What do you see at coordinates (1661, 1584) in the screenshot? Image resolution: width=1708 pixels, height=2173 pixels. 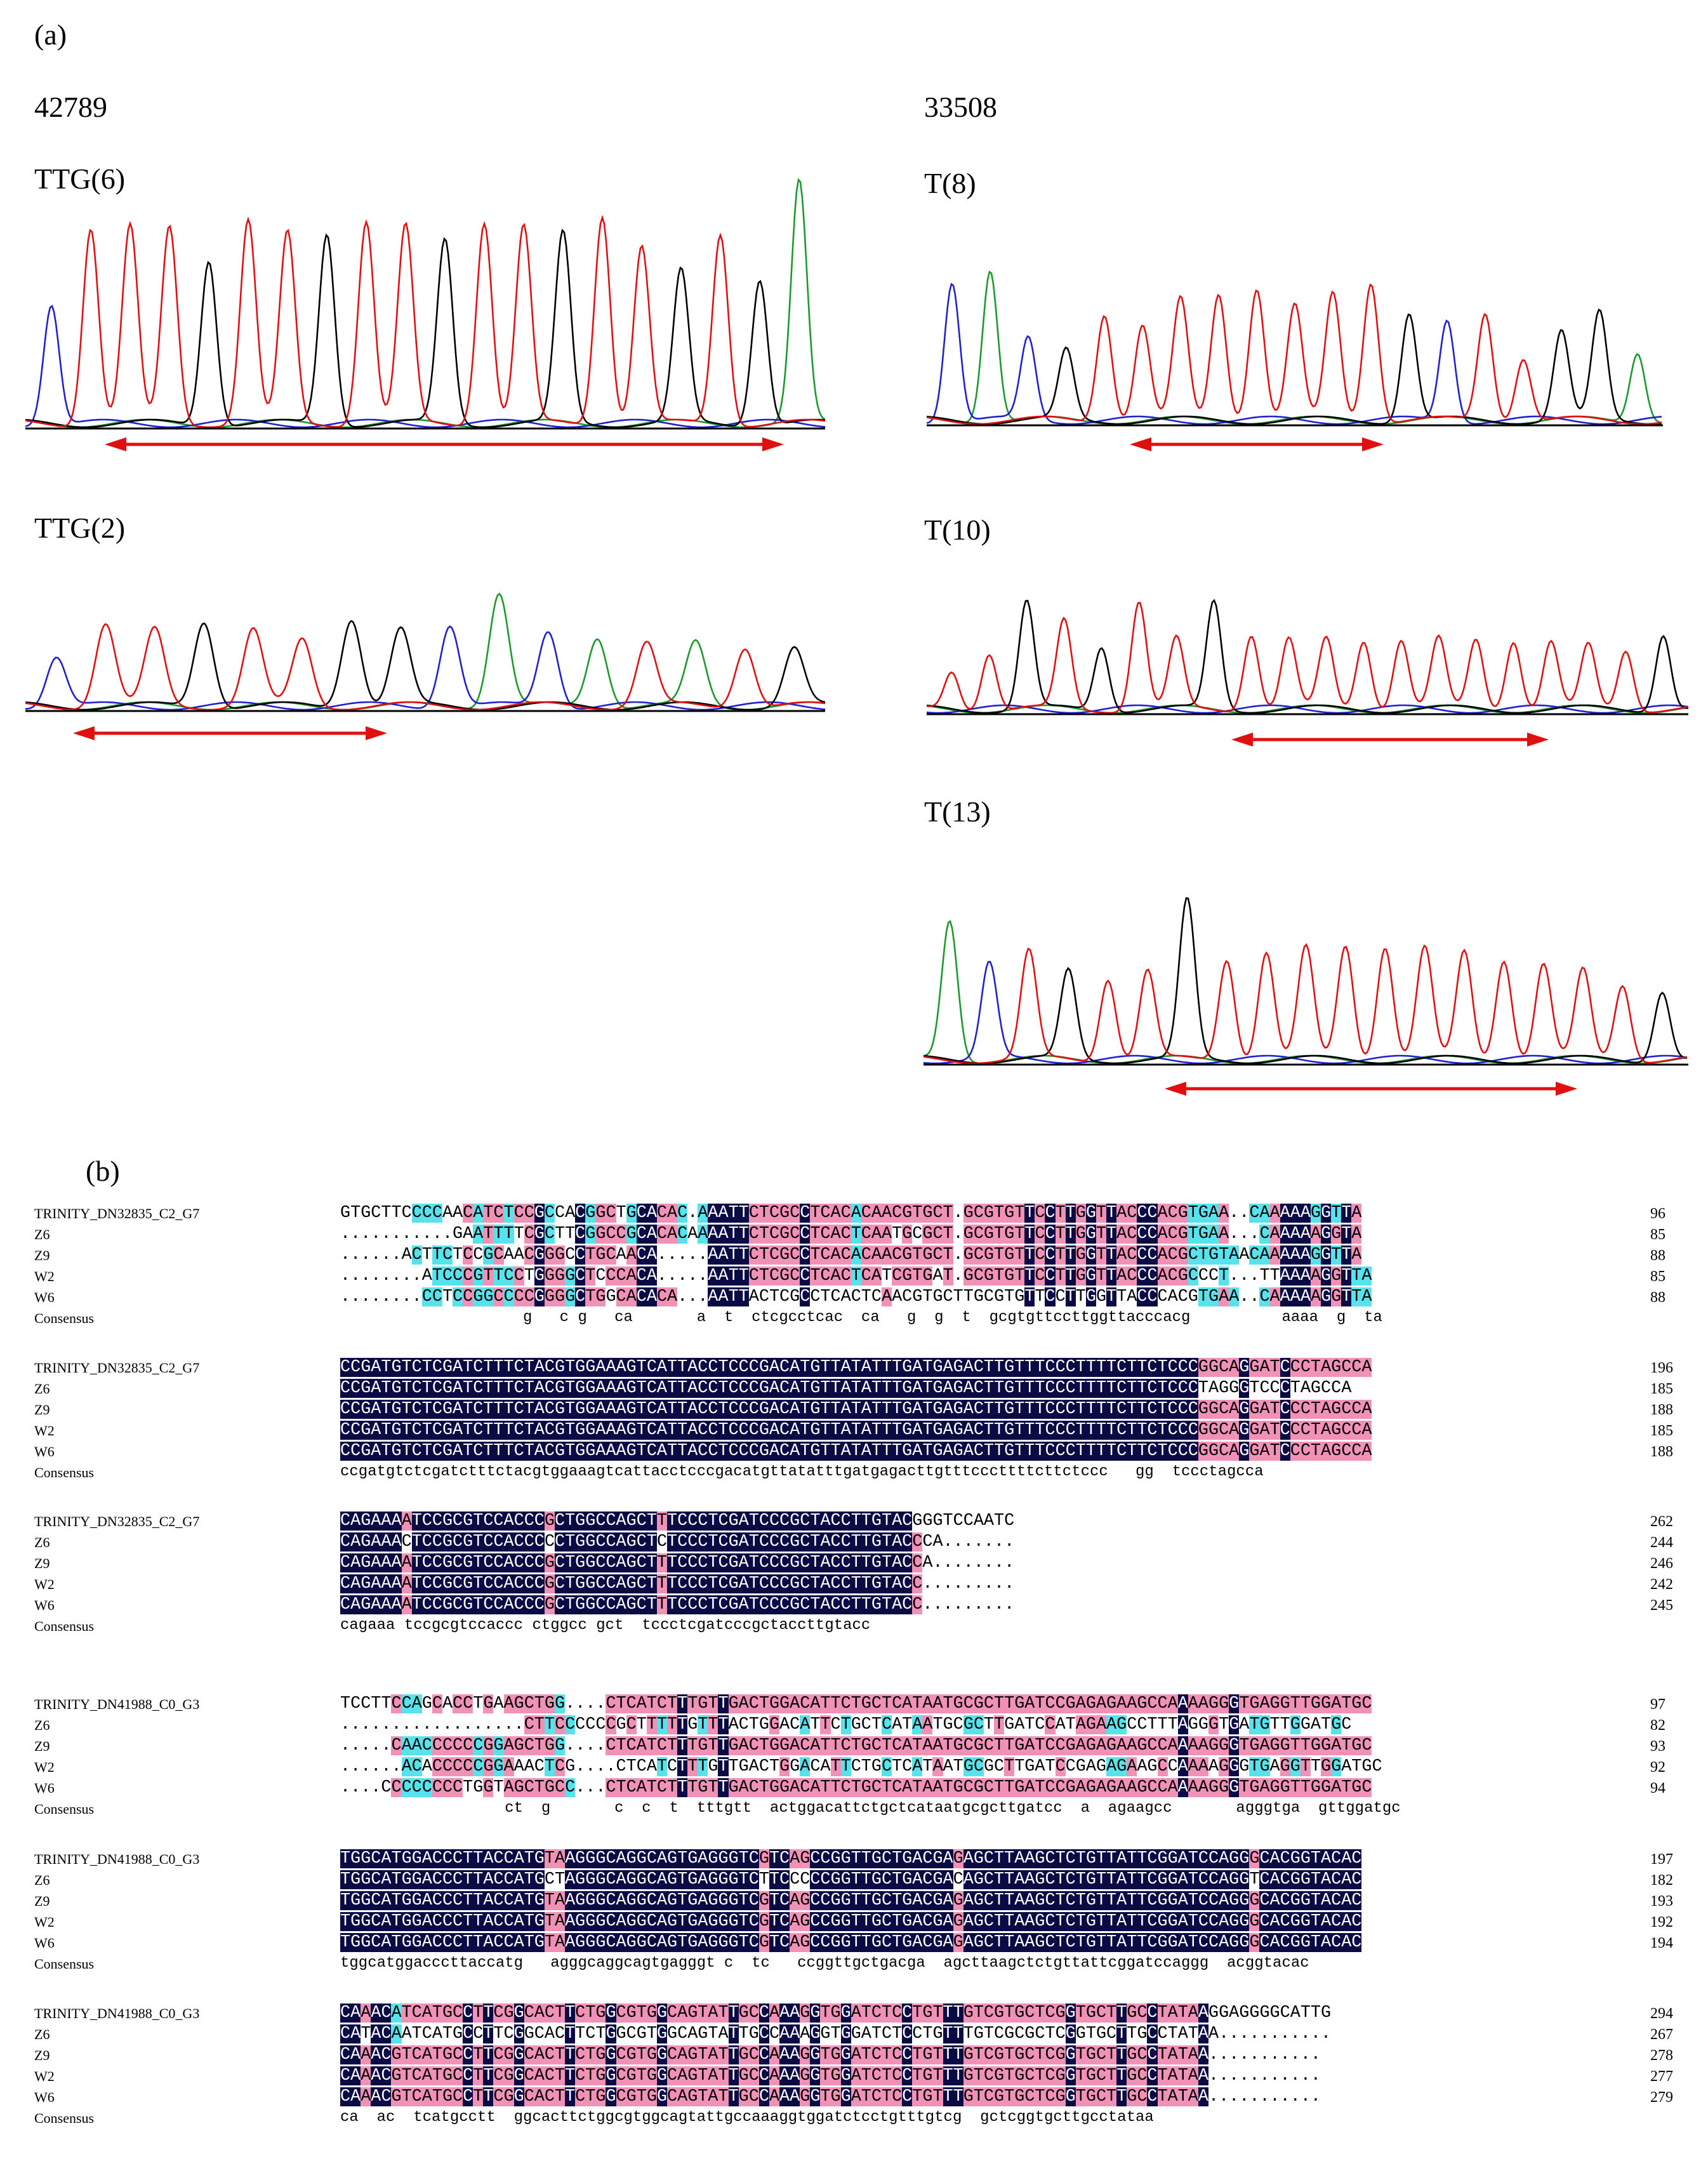 I see `position-number: 242` at bounding box center [1661, 1584].